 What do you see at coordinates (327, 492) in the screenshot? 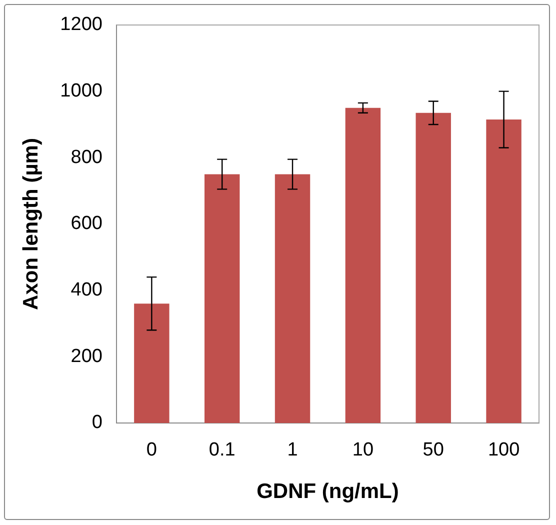
I see `x-axis-title: GDNF (ng/mL)` at bounding box center [327, 492].